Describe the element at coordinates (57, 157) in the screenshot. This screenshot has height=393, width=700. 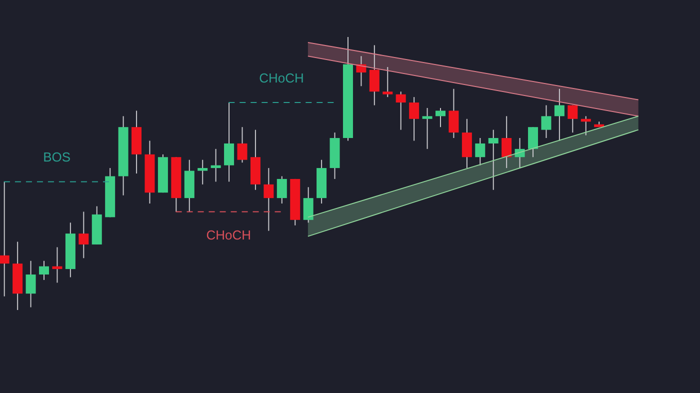
I see `annotation: BOS` at that location.